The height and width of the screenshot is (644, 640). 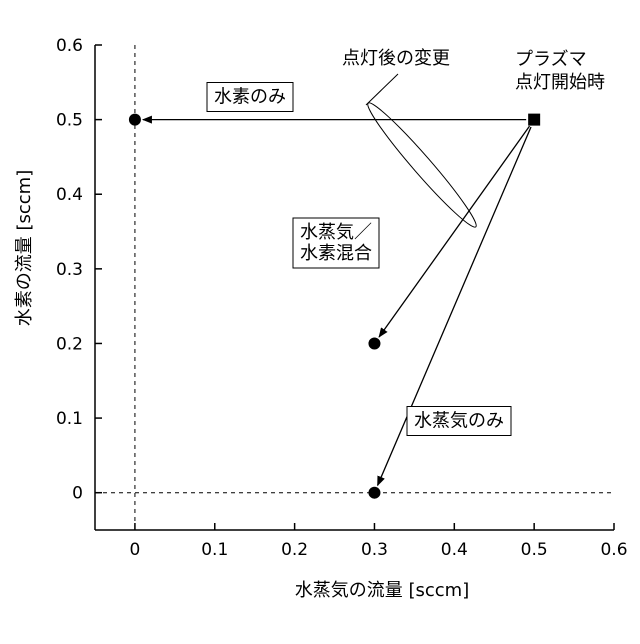 I want to click on transition-label-2: 水蒸気のみ, so click(x=459, y=421).